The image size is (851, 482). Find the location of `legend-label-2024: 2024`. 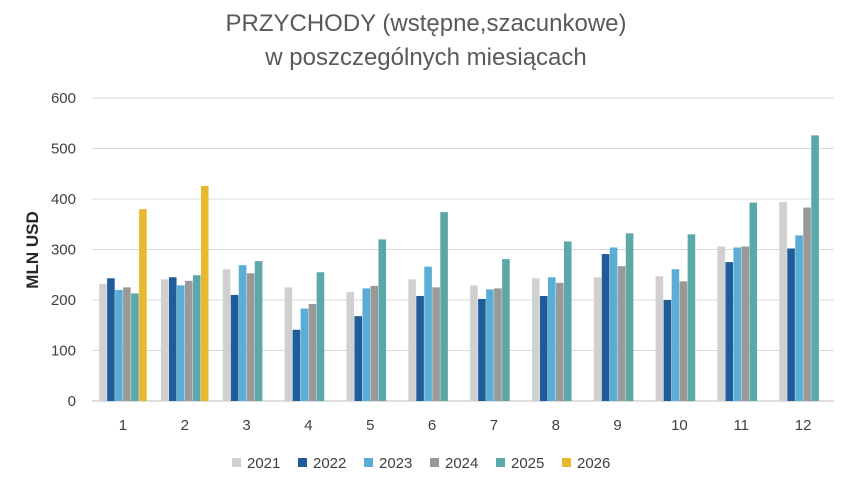

legend-label-2024: 2024 is located at coordinates (461, 463).